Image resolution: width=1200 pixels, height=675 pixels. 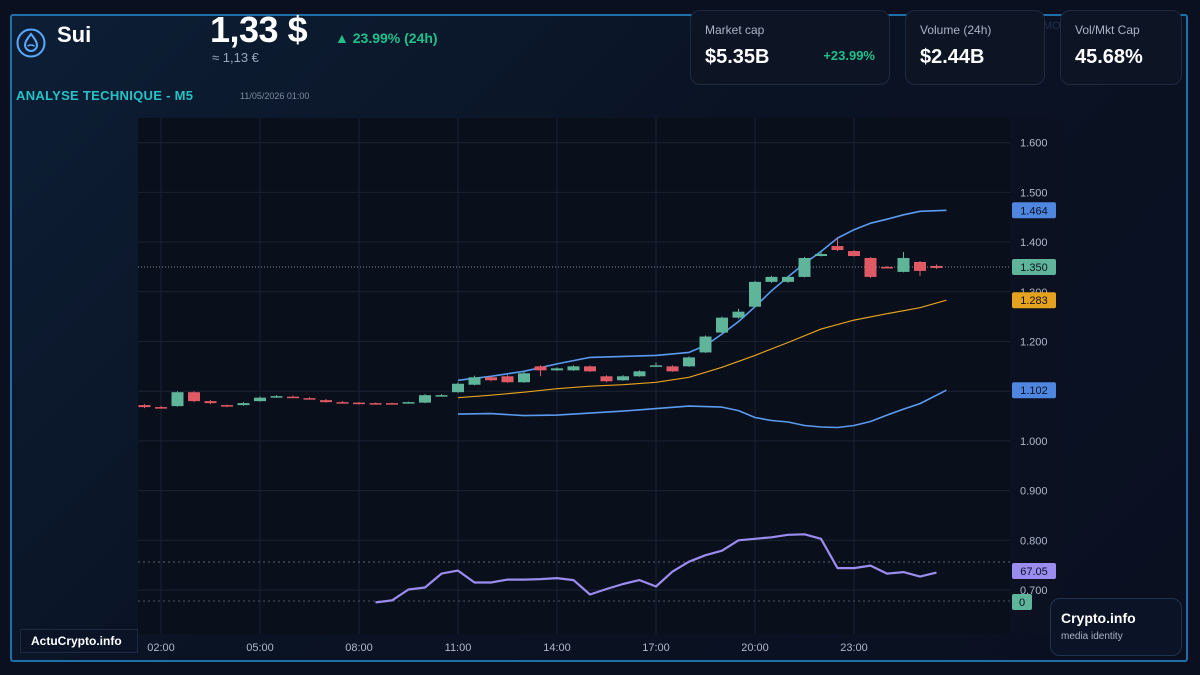 What do you see at coordinates (956, 30) in the screenshot?
I see `stat-label: Volume (24h)` at bounding box center [956, 30].